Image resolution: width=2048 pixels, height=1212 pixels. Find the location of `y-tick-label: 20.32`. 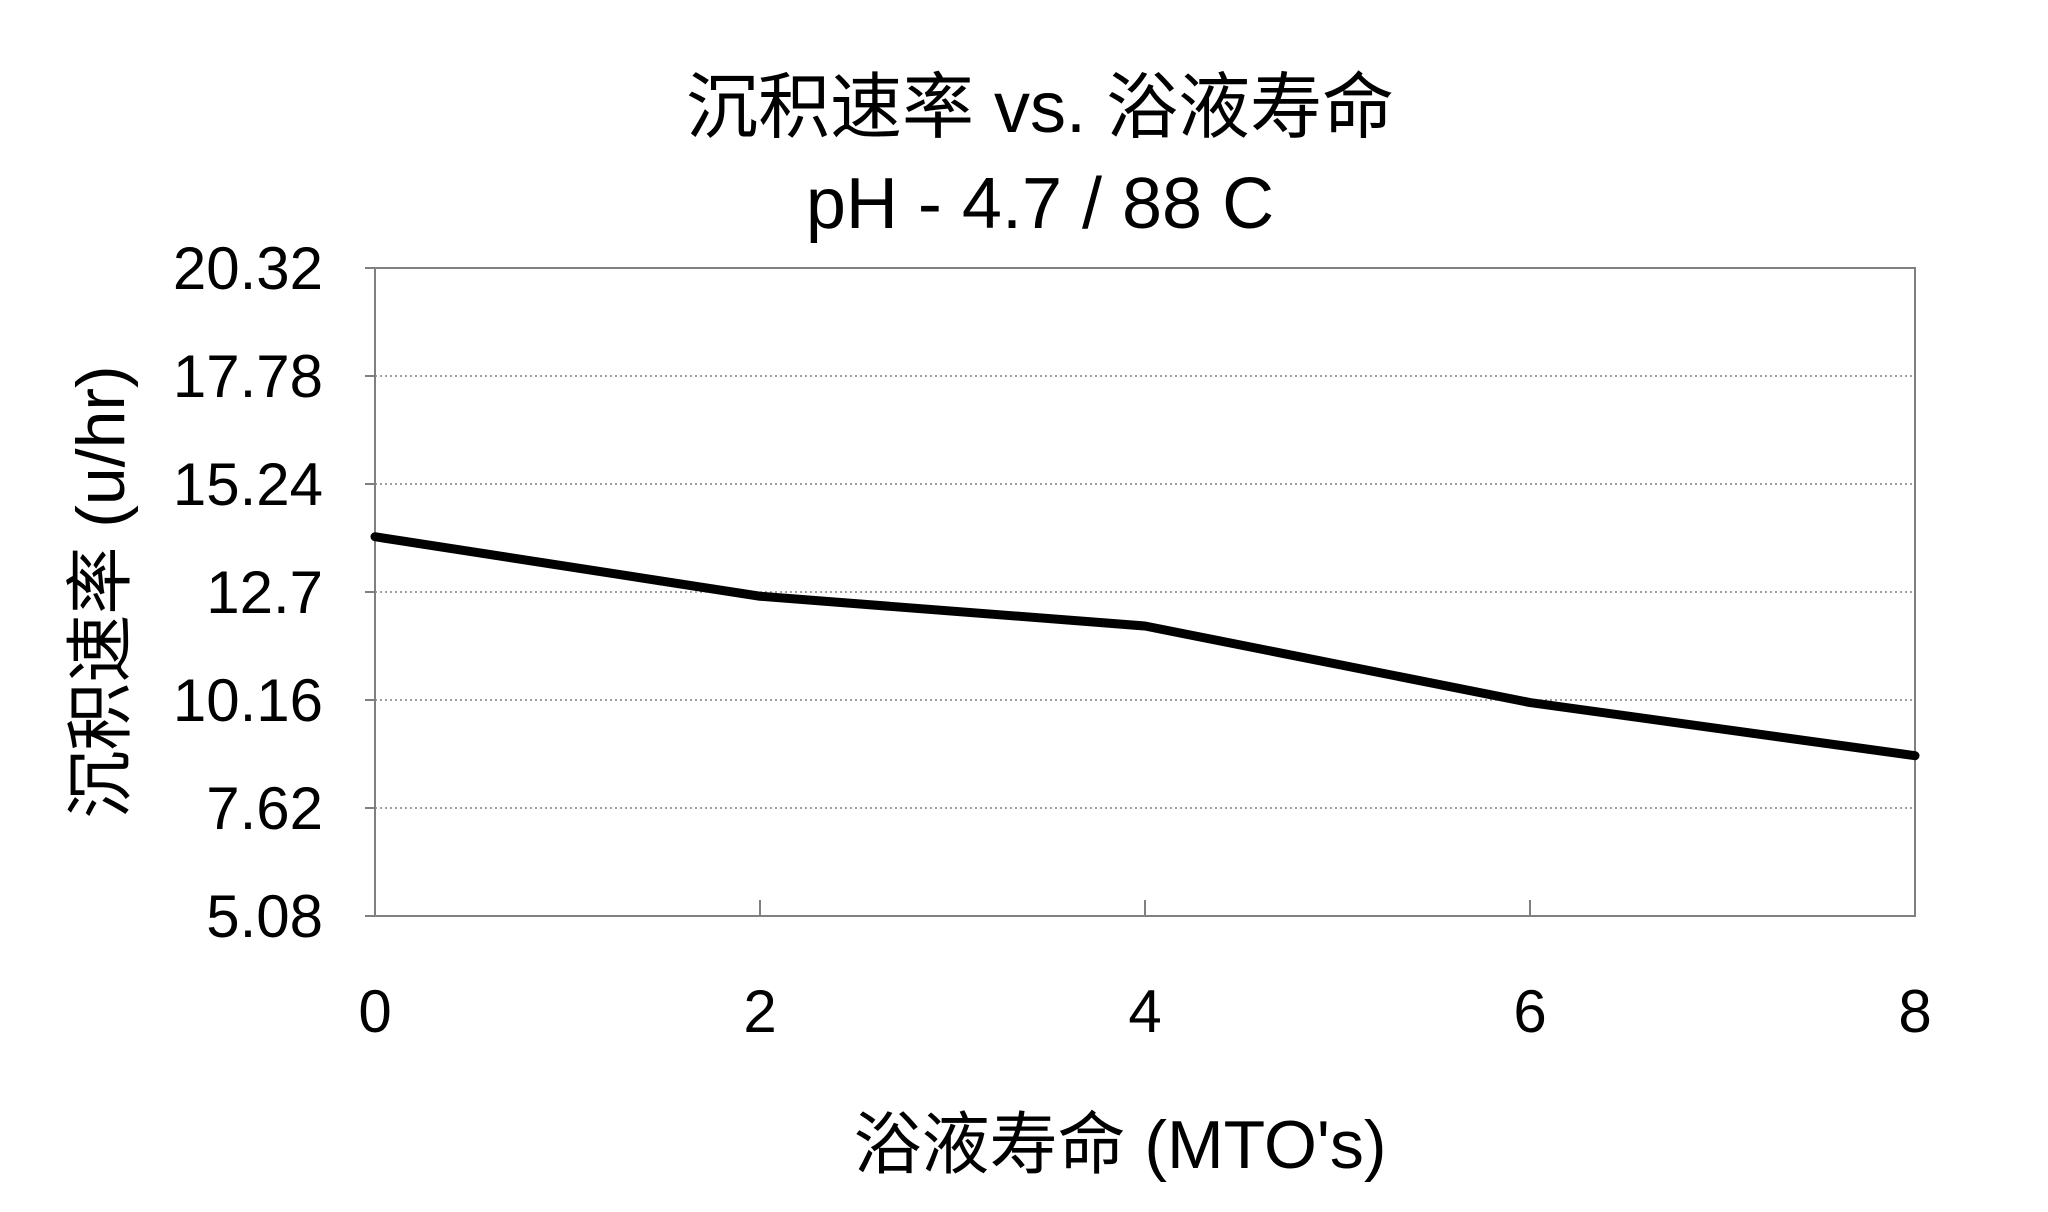

y-tick-label: 20.32 is located at coordinates (248, 268).